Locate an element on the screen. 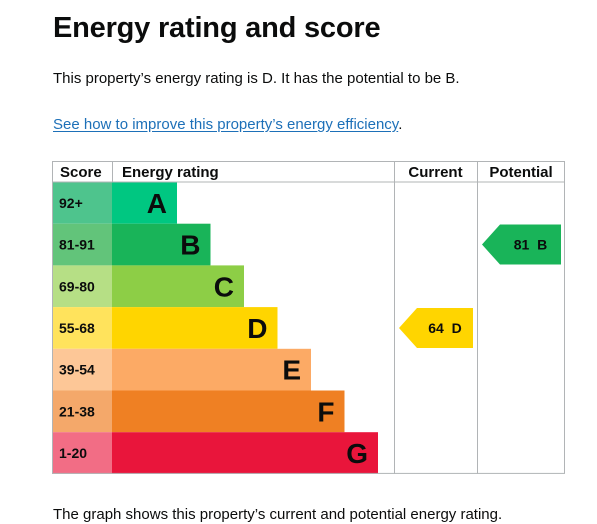  score-range-d: 55-68 is located at coordinates (77, 328).